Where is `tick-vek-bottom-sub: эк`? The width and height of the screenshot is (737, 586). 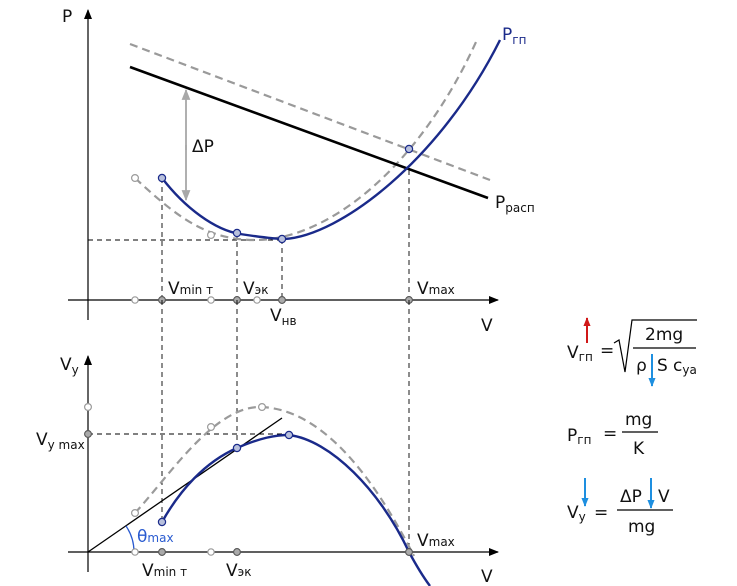
tick-vek-bottom-sub: эк is located at coordinates (245, 572).